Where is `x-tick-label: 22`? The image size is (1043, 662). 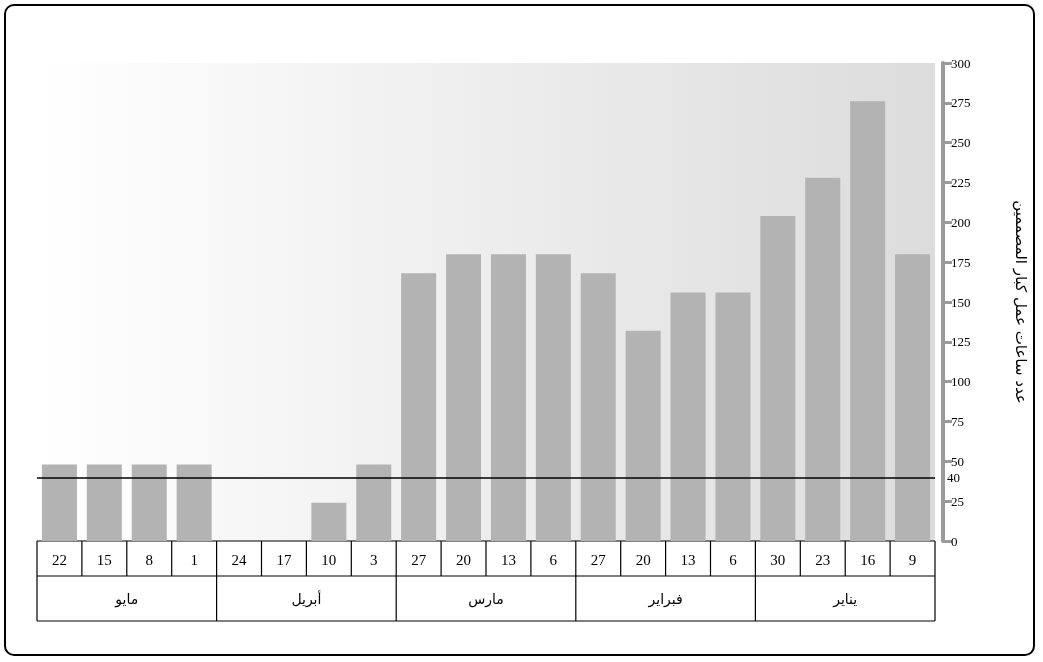
x-tick-label: 22 is located at coordinates (59, 559).